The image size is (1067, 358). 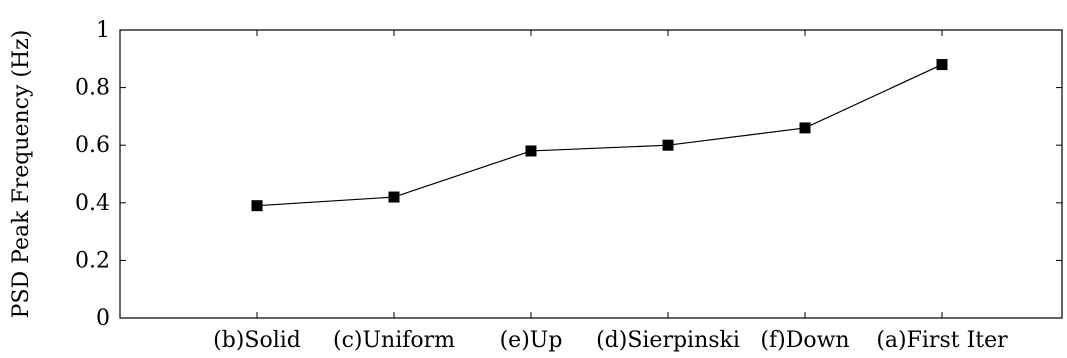 What do you see at coordinates (21, 174) in the screenshot?
I see `y-axis-title: PSD Peak Frequency (Hz)` at bounding box center [21, 174].